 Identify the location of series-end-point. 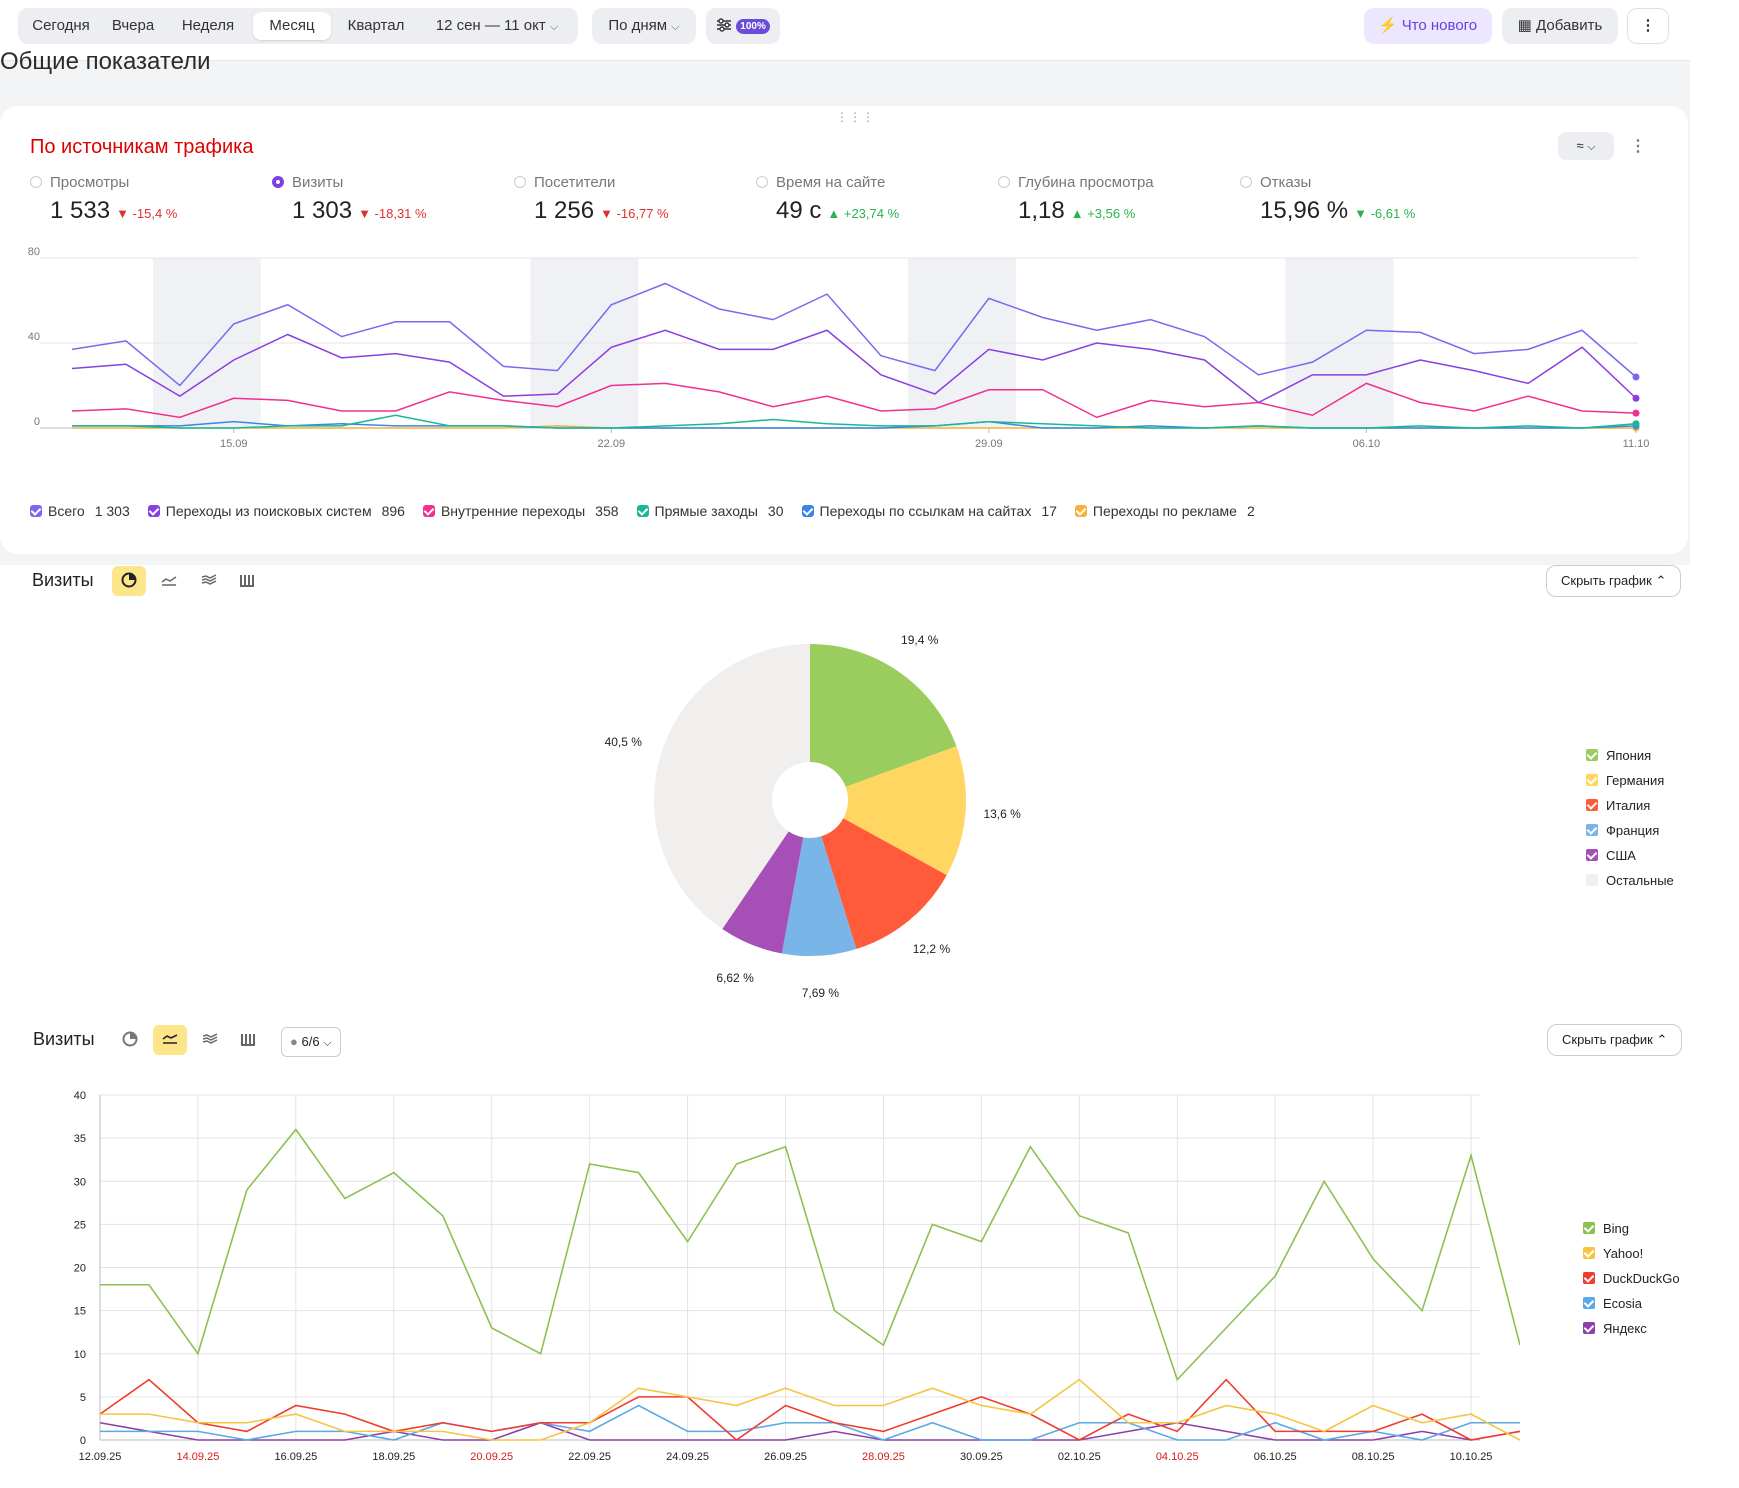
(1636, 413).